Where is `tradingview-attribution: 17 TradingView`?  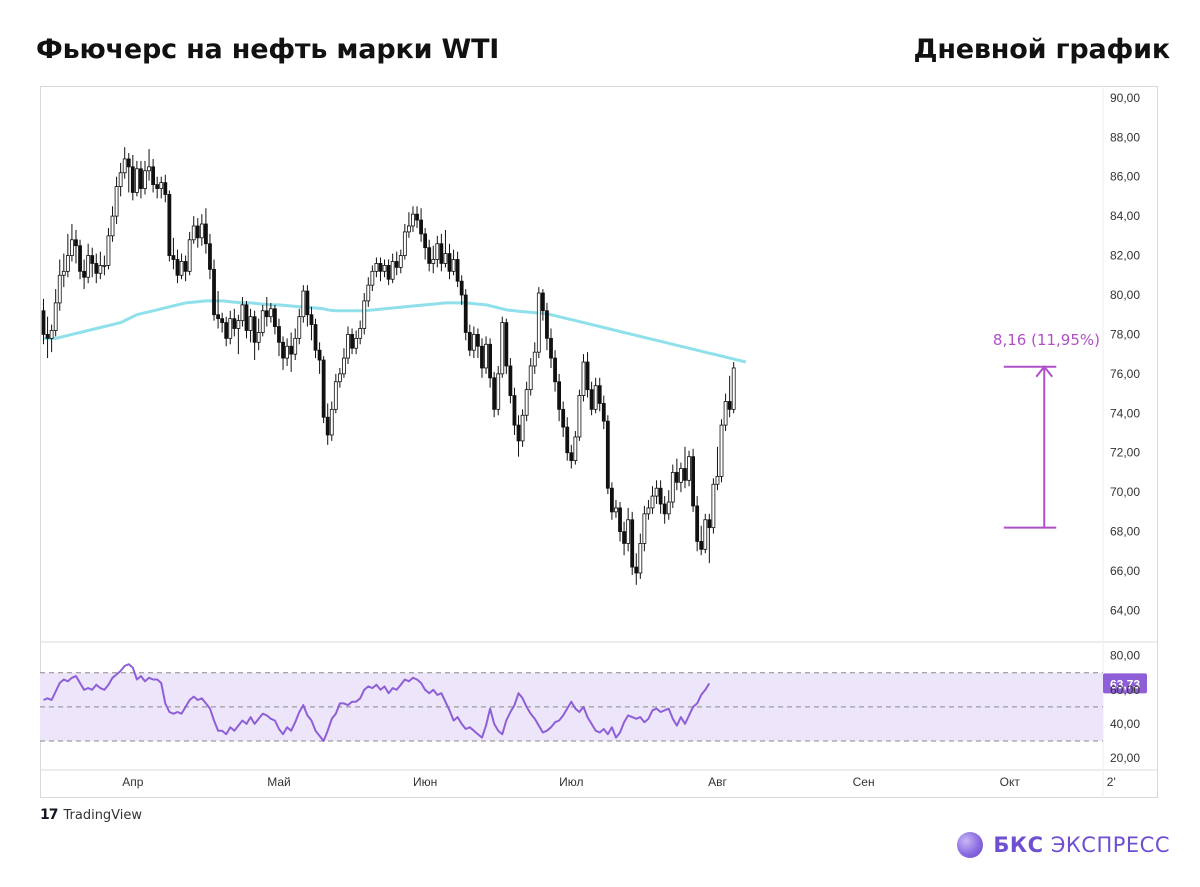
tradingview-attribution: 17 TradingView is located at coordinates (91, 815).